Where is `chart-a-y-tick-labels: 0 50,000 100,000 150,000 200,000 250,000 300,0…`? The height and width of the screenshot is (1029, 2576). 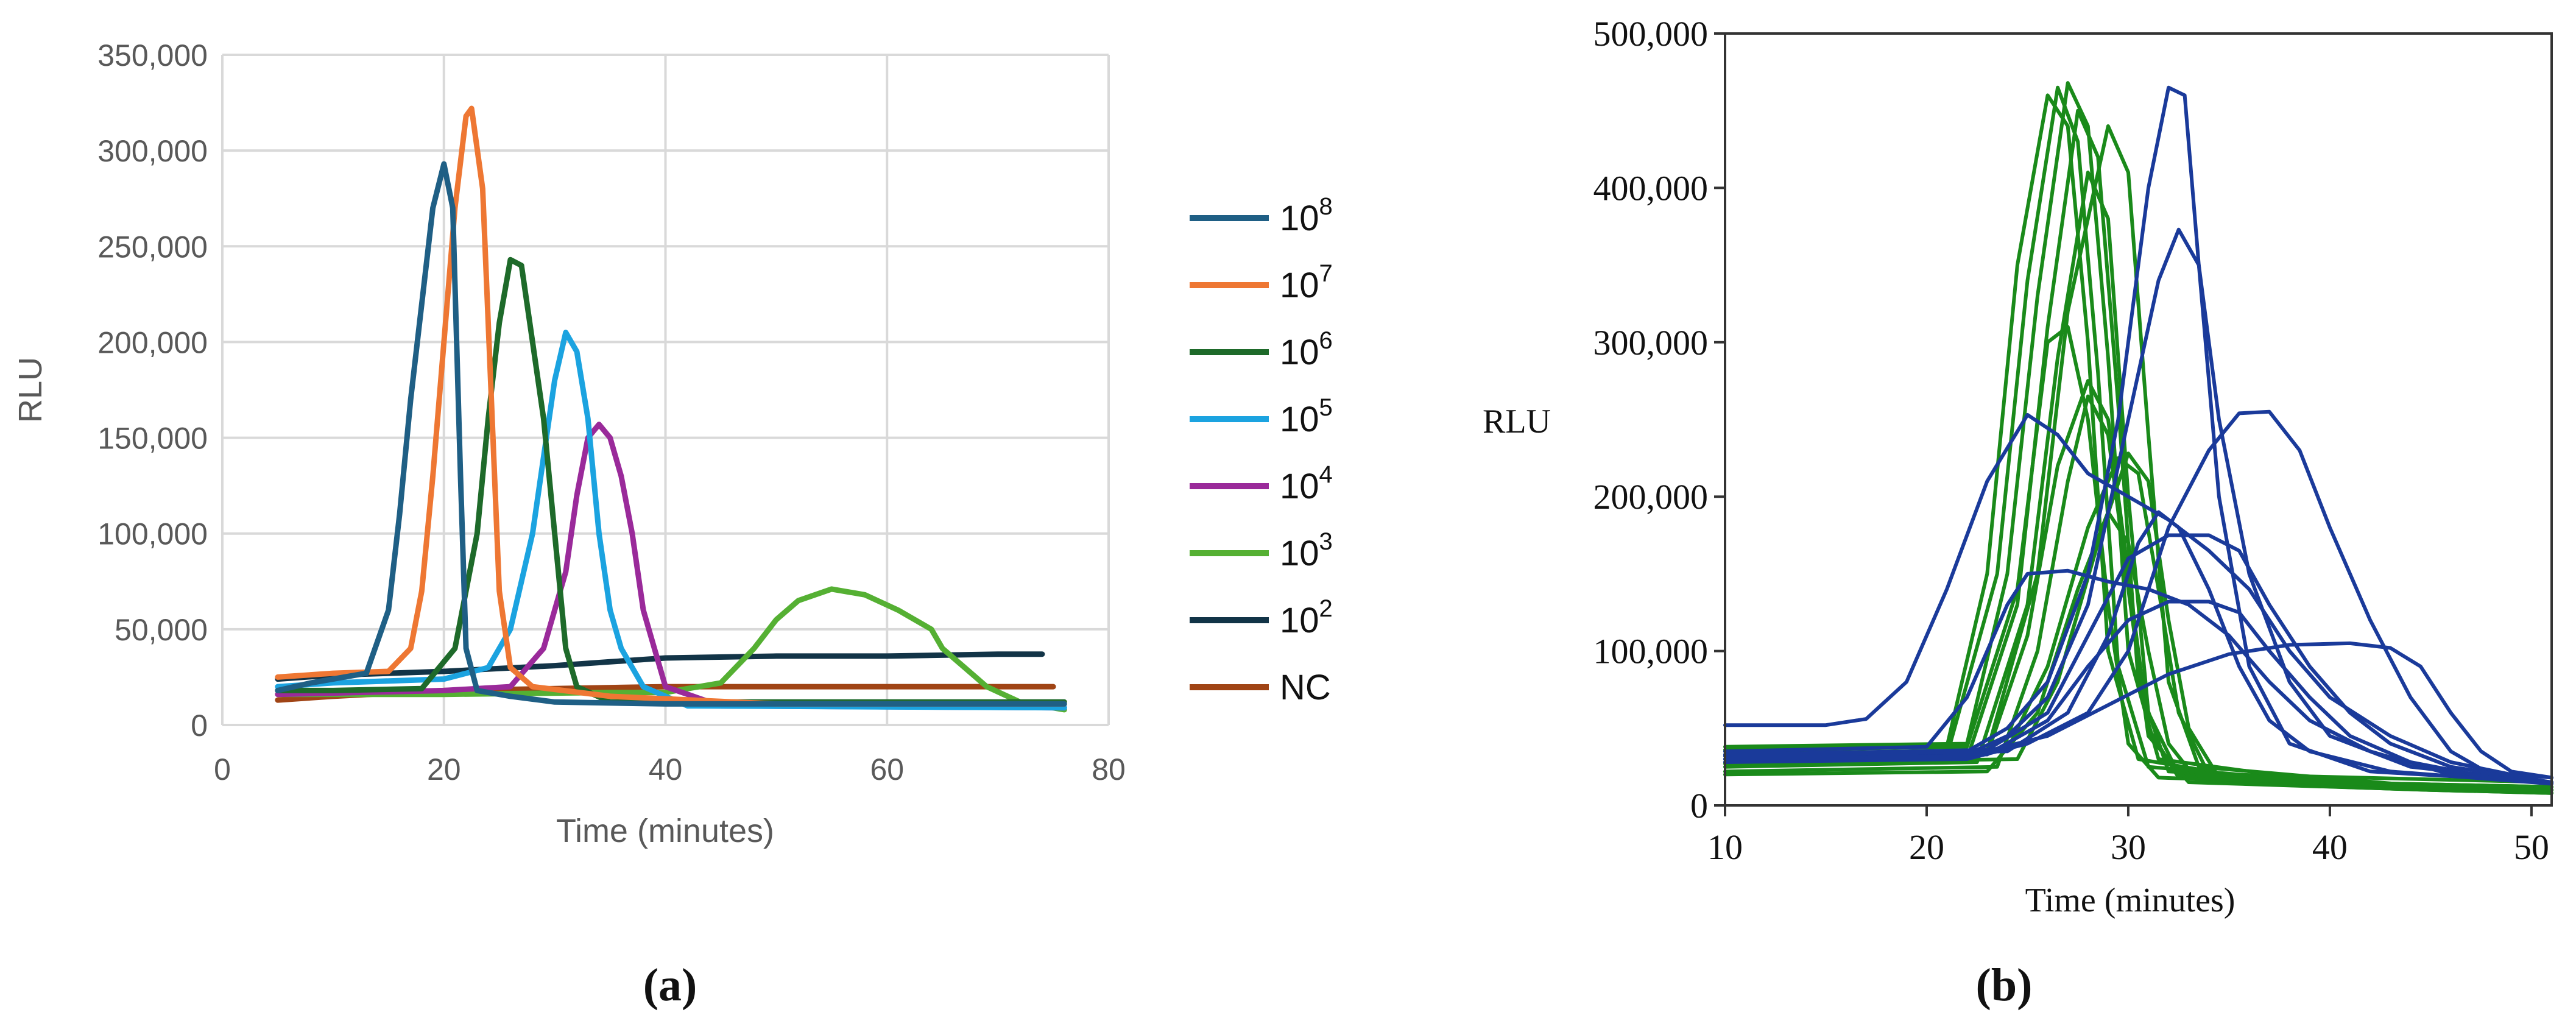 chart-a-y-tick-labels: 0 50,000 100,000 150,000 200,000 250,000 300,0… is located at coordinates (152, 391).